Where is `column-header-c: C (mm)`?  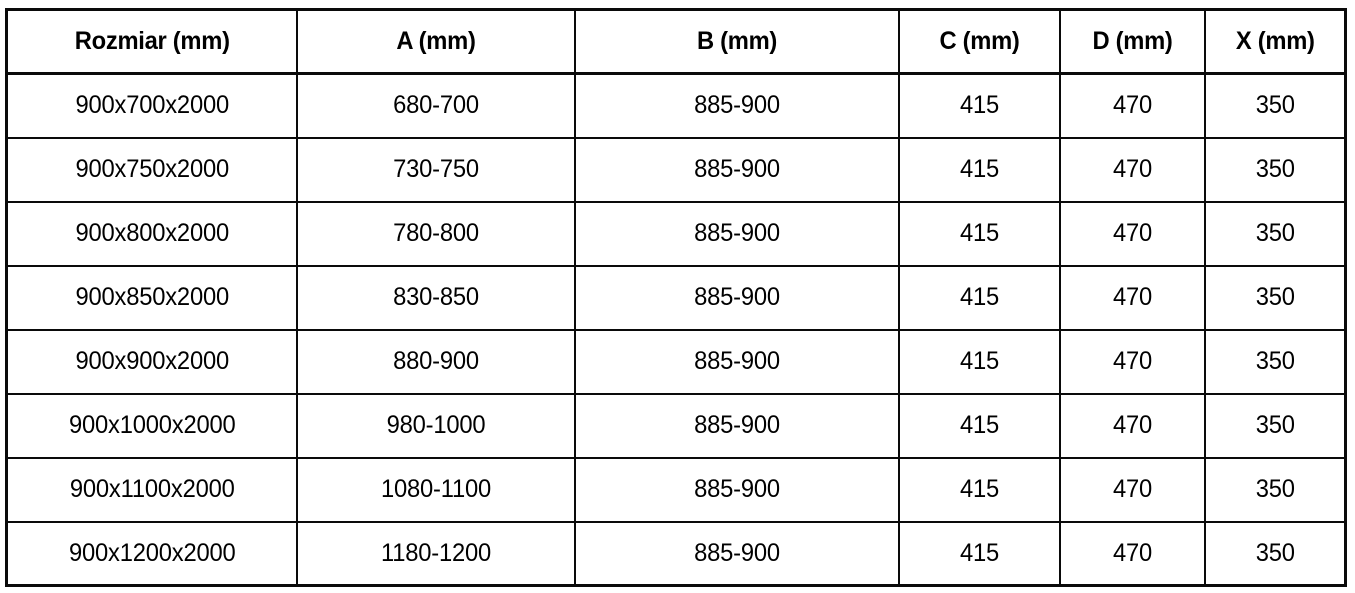
column-header-c: C (mm) is located at coordinates (979, 41).